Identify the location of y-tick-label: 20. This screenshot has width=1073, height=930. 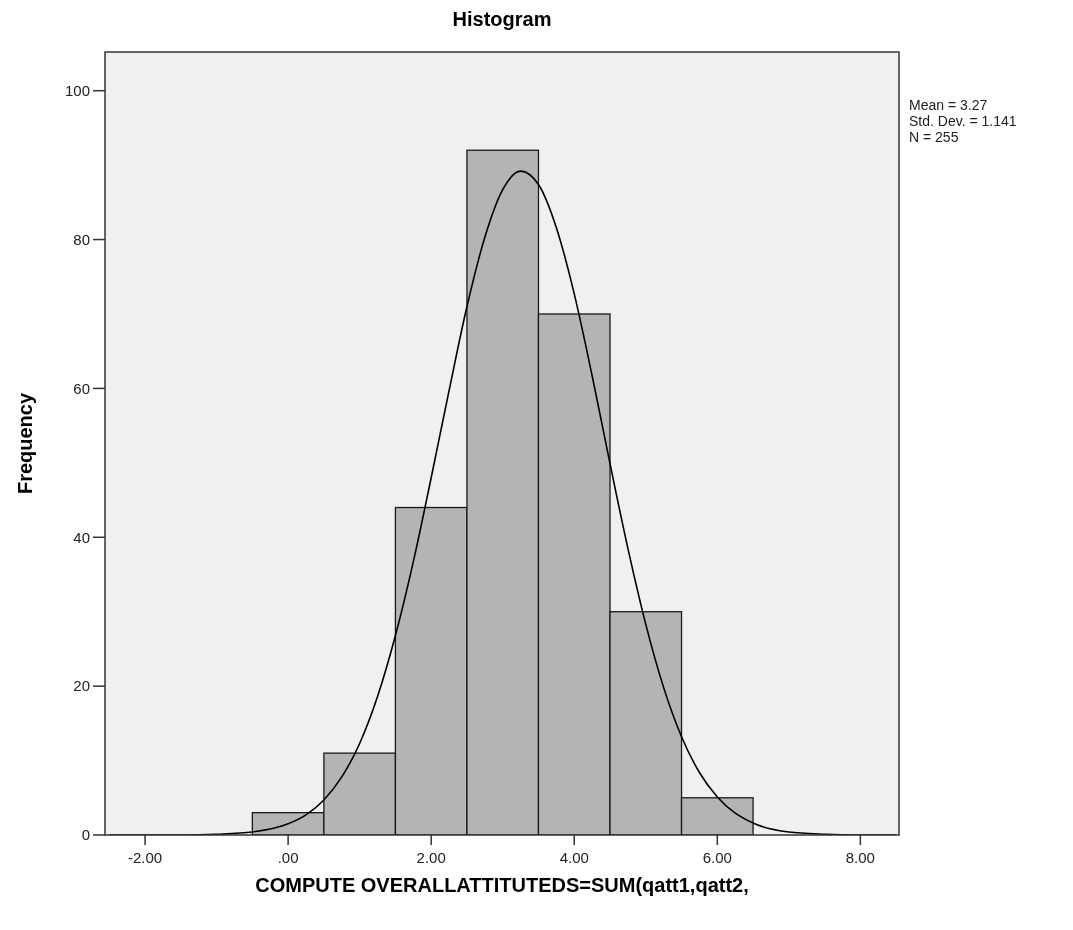
(81, 686).